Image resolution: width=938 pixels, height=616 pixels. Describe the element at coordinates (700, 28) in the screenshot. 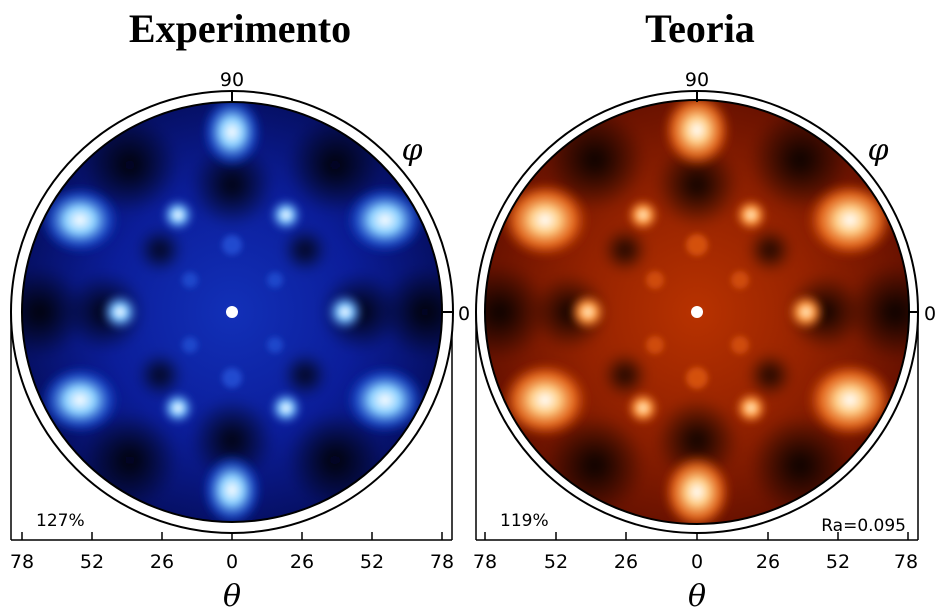

I see `panel-title: Teoria` at that location.